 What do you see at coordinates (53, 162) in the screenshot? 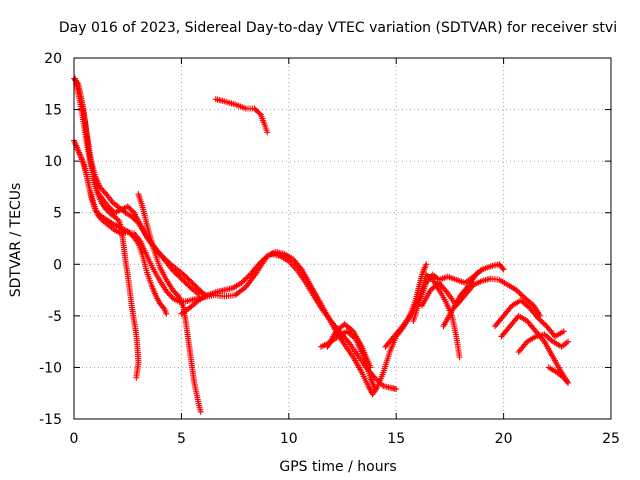
I see `y-tick-label: 10` at bounding box center [53, 162].